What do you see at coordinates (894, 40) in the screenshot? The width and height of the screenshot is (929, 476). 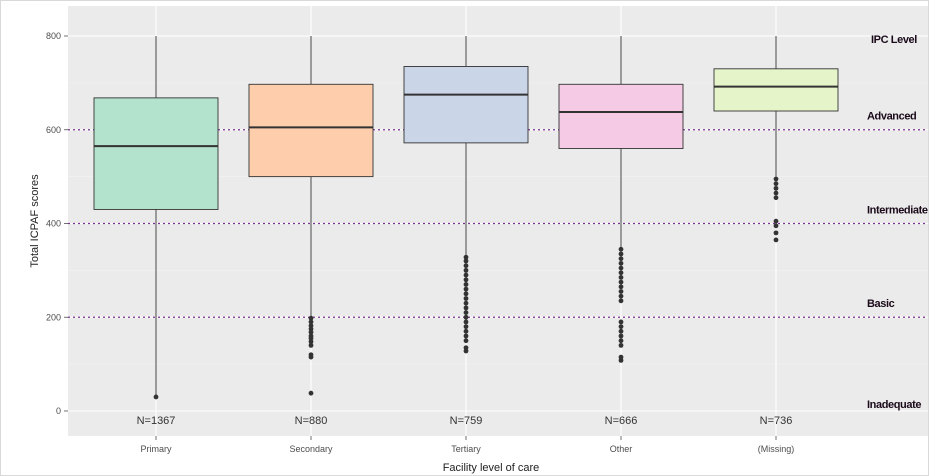 I see `legend-title: IPC Level` at bounding box center [894, 40].